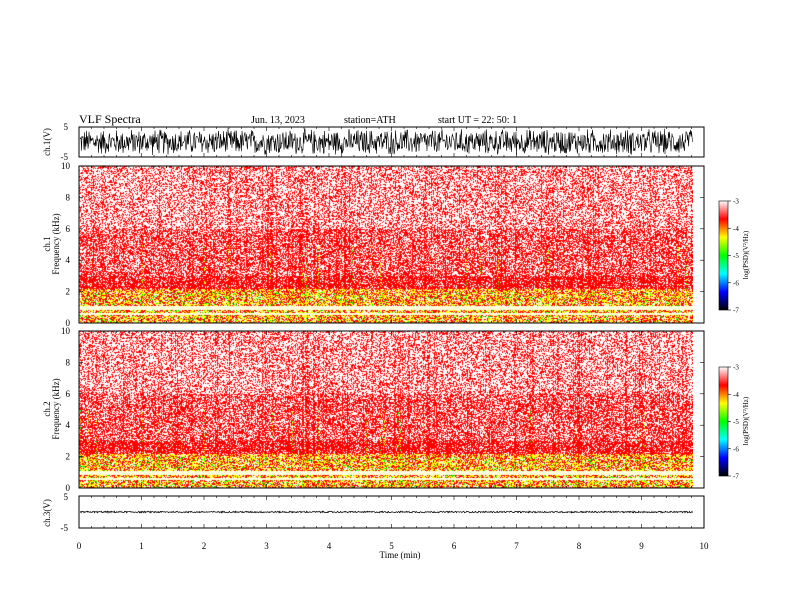 This screenshot has height=612, width=792. I want to click on ch3-waveform-line, so click(386, 512).